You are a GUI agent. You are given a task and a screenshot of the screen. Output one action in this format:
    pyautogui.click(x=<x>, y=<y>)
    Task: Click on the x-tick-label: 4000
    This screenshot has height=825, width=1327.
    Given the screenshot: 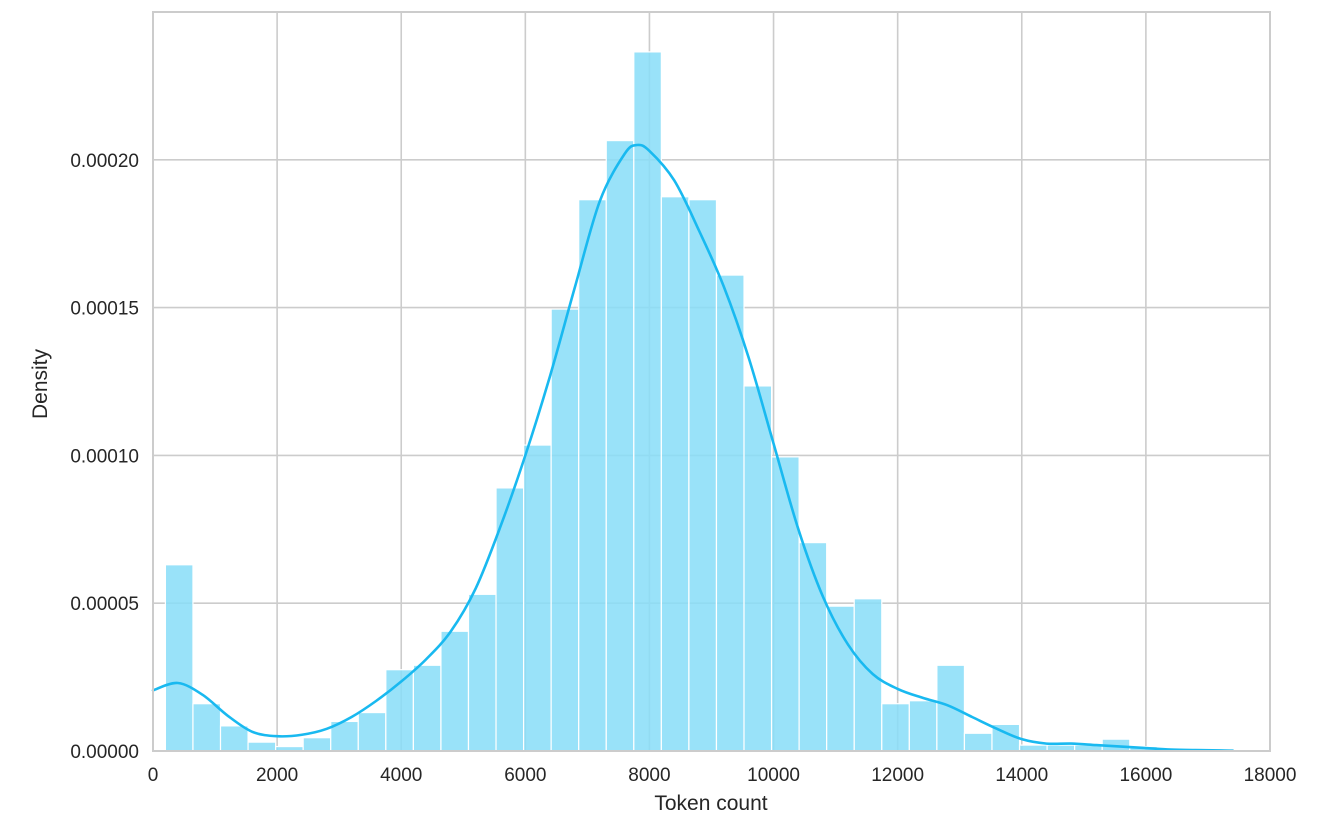 What is the action you would take?
    pyautogui.click(x=401, y=775)
    